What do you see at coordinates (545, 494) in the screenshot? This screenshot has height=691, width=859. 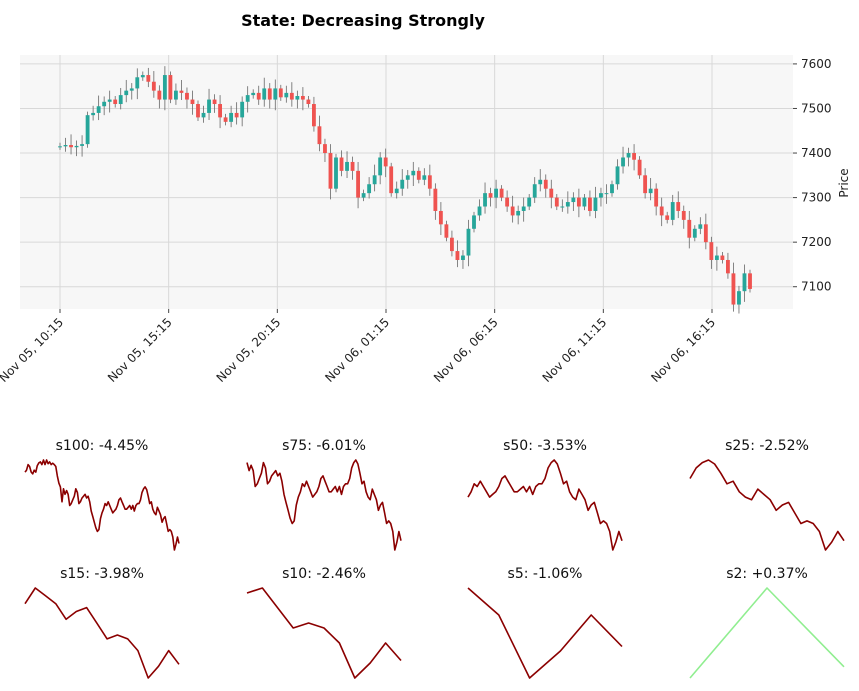 I see `small-chart: s50: -3.53%` at bounding box center [545, 494].